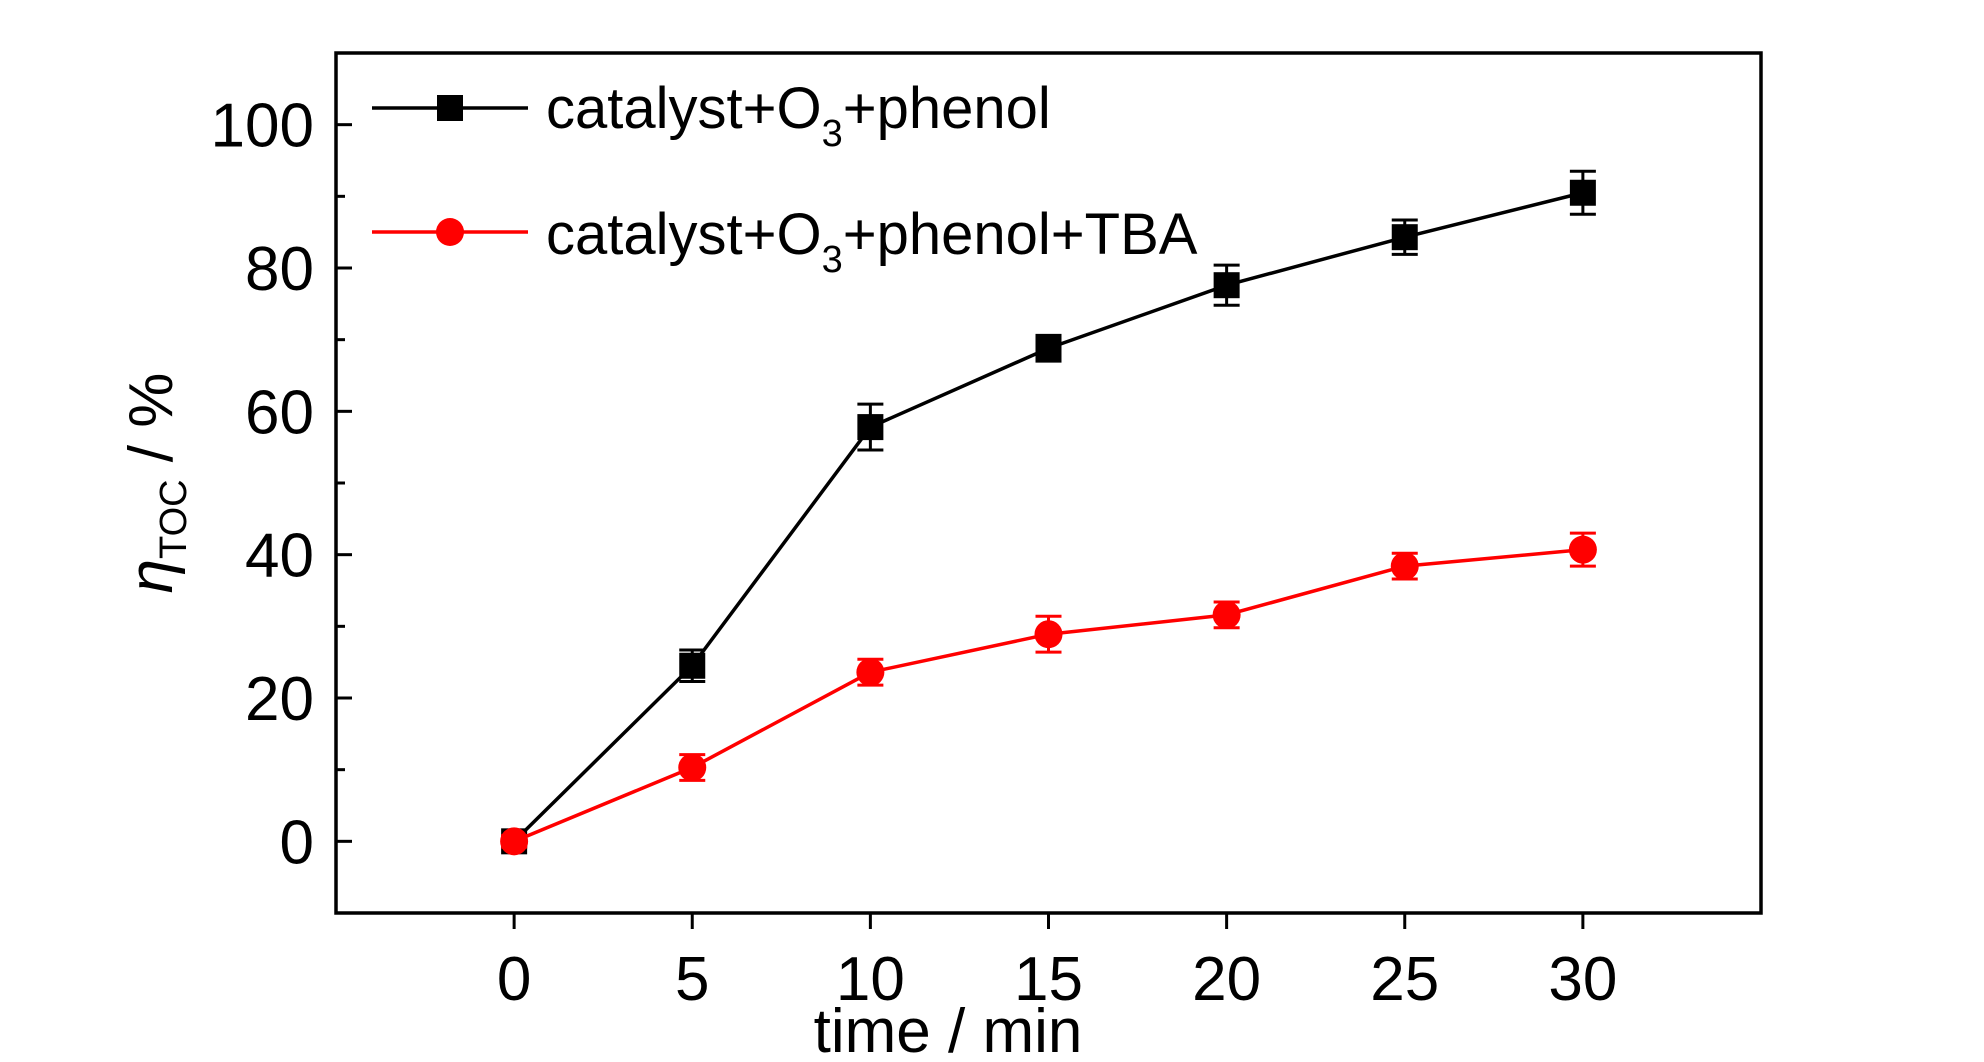  I want to click on legend-item-series-0: catalyst+O3+phenol, so click(711, 115).